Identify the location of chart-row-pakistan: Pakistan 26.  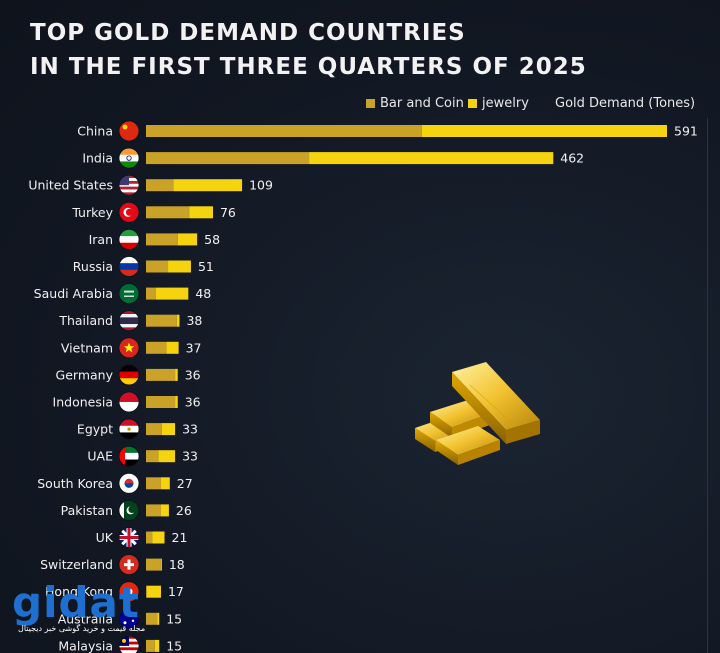
(126, 510).